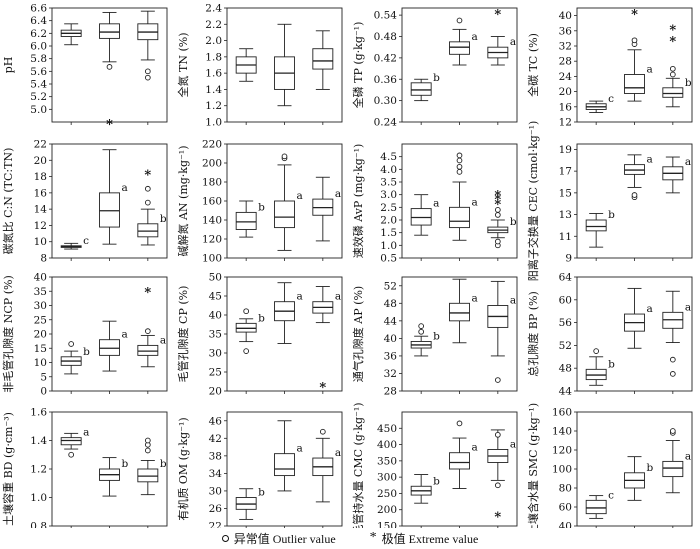  What do you see at coordinates (40, 363) in the screenshot?
I see `y-tick-label: 10` at bounding box center [40, 363].